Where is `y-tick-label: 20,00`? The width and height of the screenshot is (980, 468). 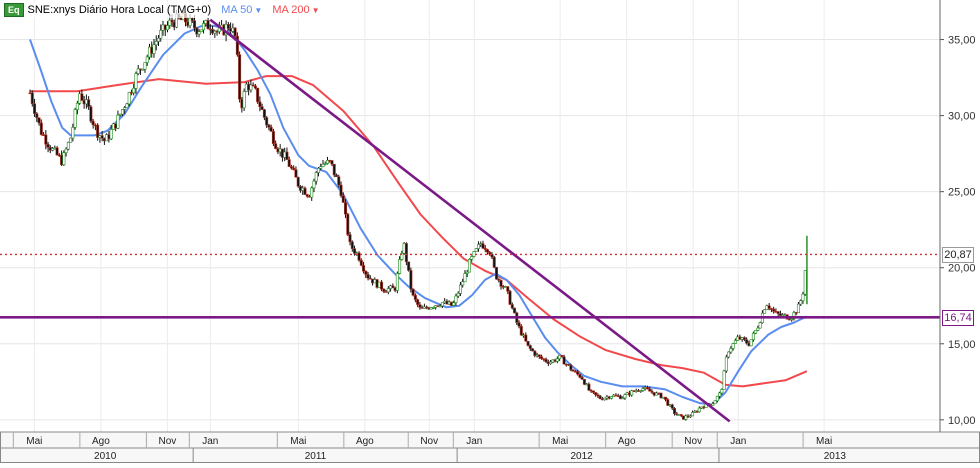
y-tick-label: 20,00 is located at coordinates (962, 269).